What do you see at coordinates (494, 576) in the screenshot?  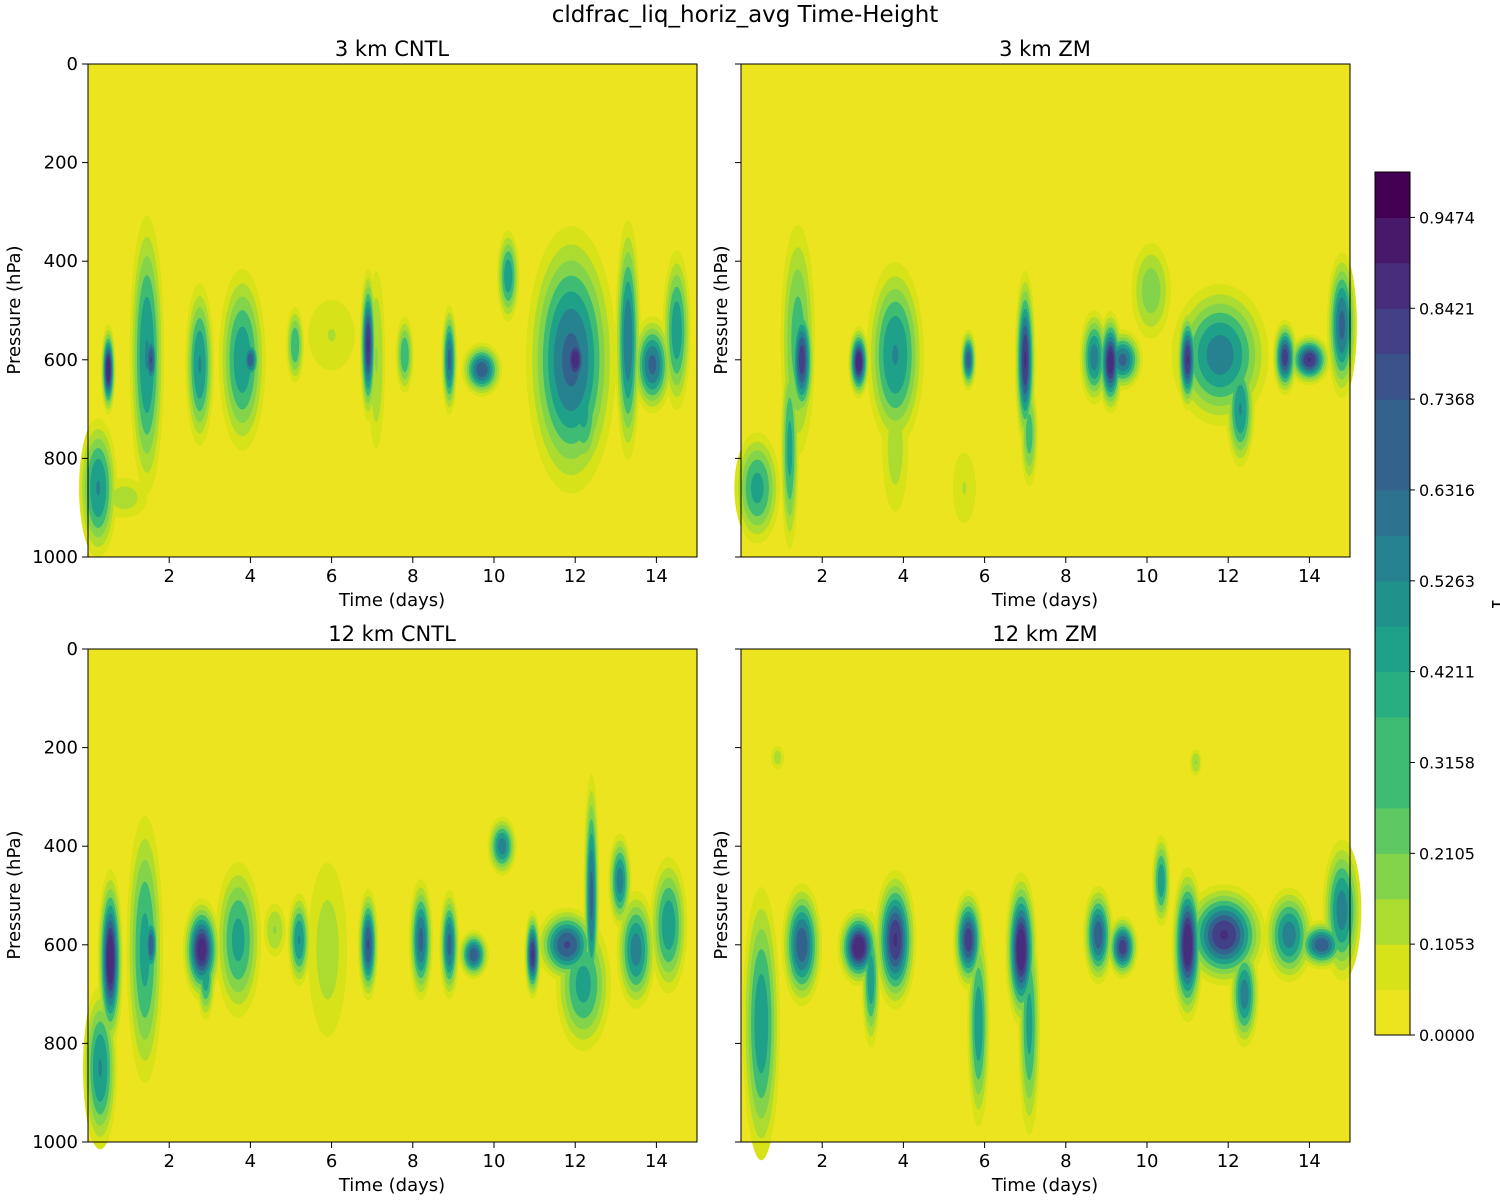 I see `x-tick-label: 10` at bounding box center [494, 576].